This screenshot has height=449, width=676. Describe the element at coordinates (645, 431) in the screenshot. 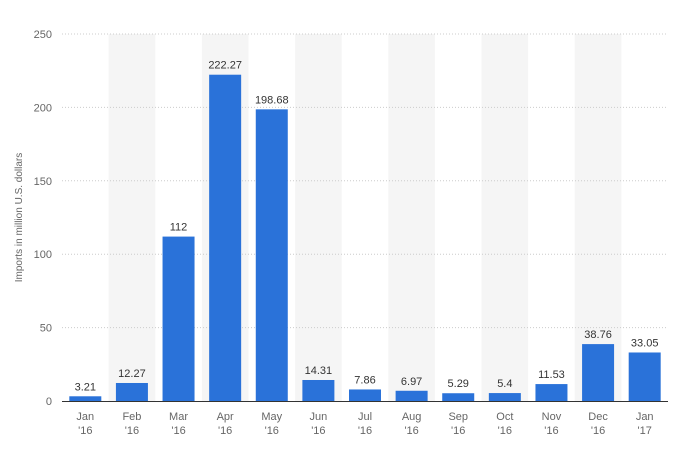

I see `x-tick-label: '17` at that location.